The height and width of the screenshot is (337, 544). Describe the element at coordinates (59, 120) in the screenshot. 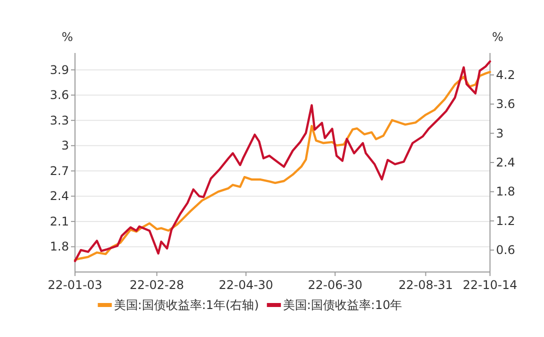

I see `y-tick-label: 3.3` at that location.